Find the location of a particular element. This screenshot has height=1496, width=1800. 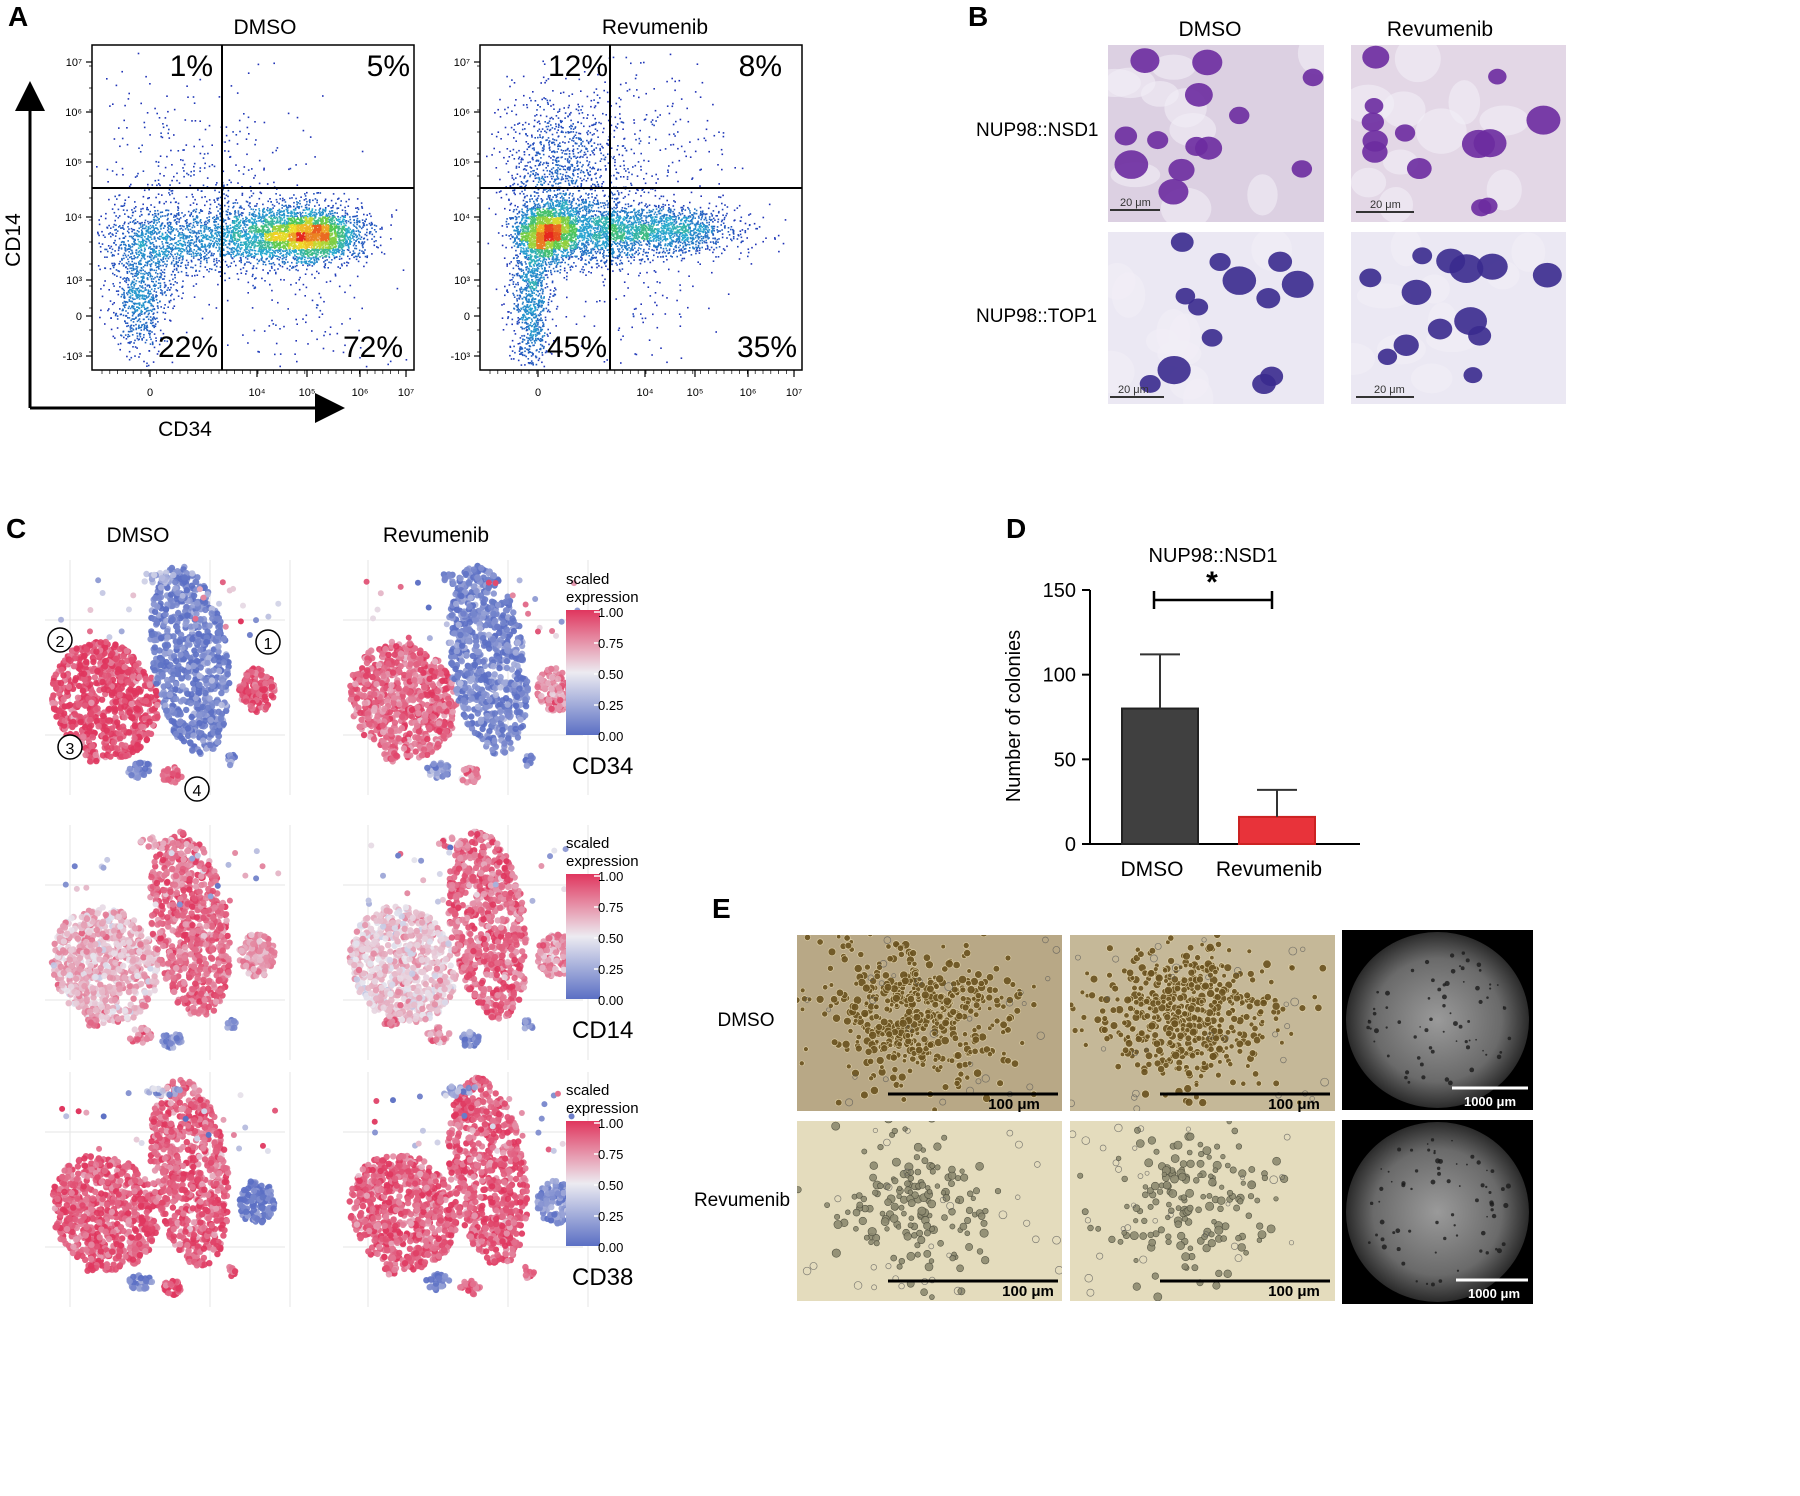

quadrant-ur-dmso: 5% is located at coordinates (388, 66).